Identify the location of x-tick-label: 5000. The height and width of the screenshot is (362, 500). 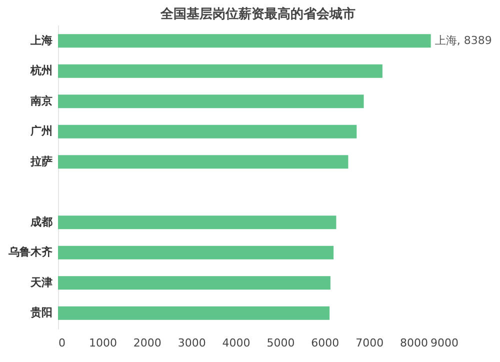
(280, 343).